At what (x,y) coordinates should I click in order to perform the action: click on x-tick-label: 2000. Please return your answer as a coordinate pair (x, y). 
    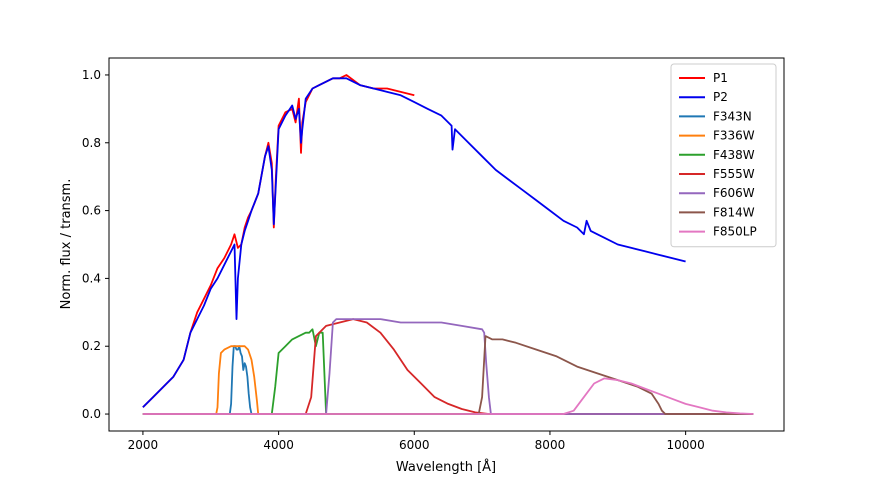
    Looking at the image, I should click on (143, 445).